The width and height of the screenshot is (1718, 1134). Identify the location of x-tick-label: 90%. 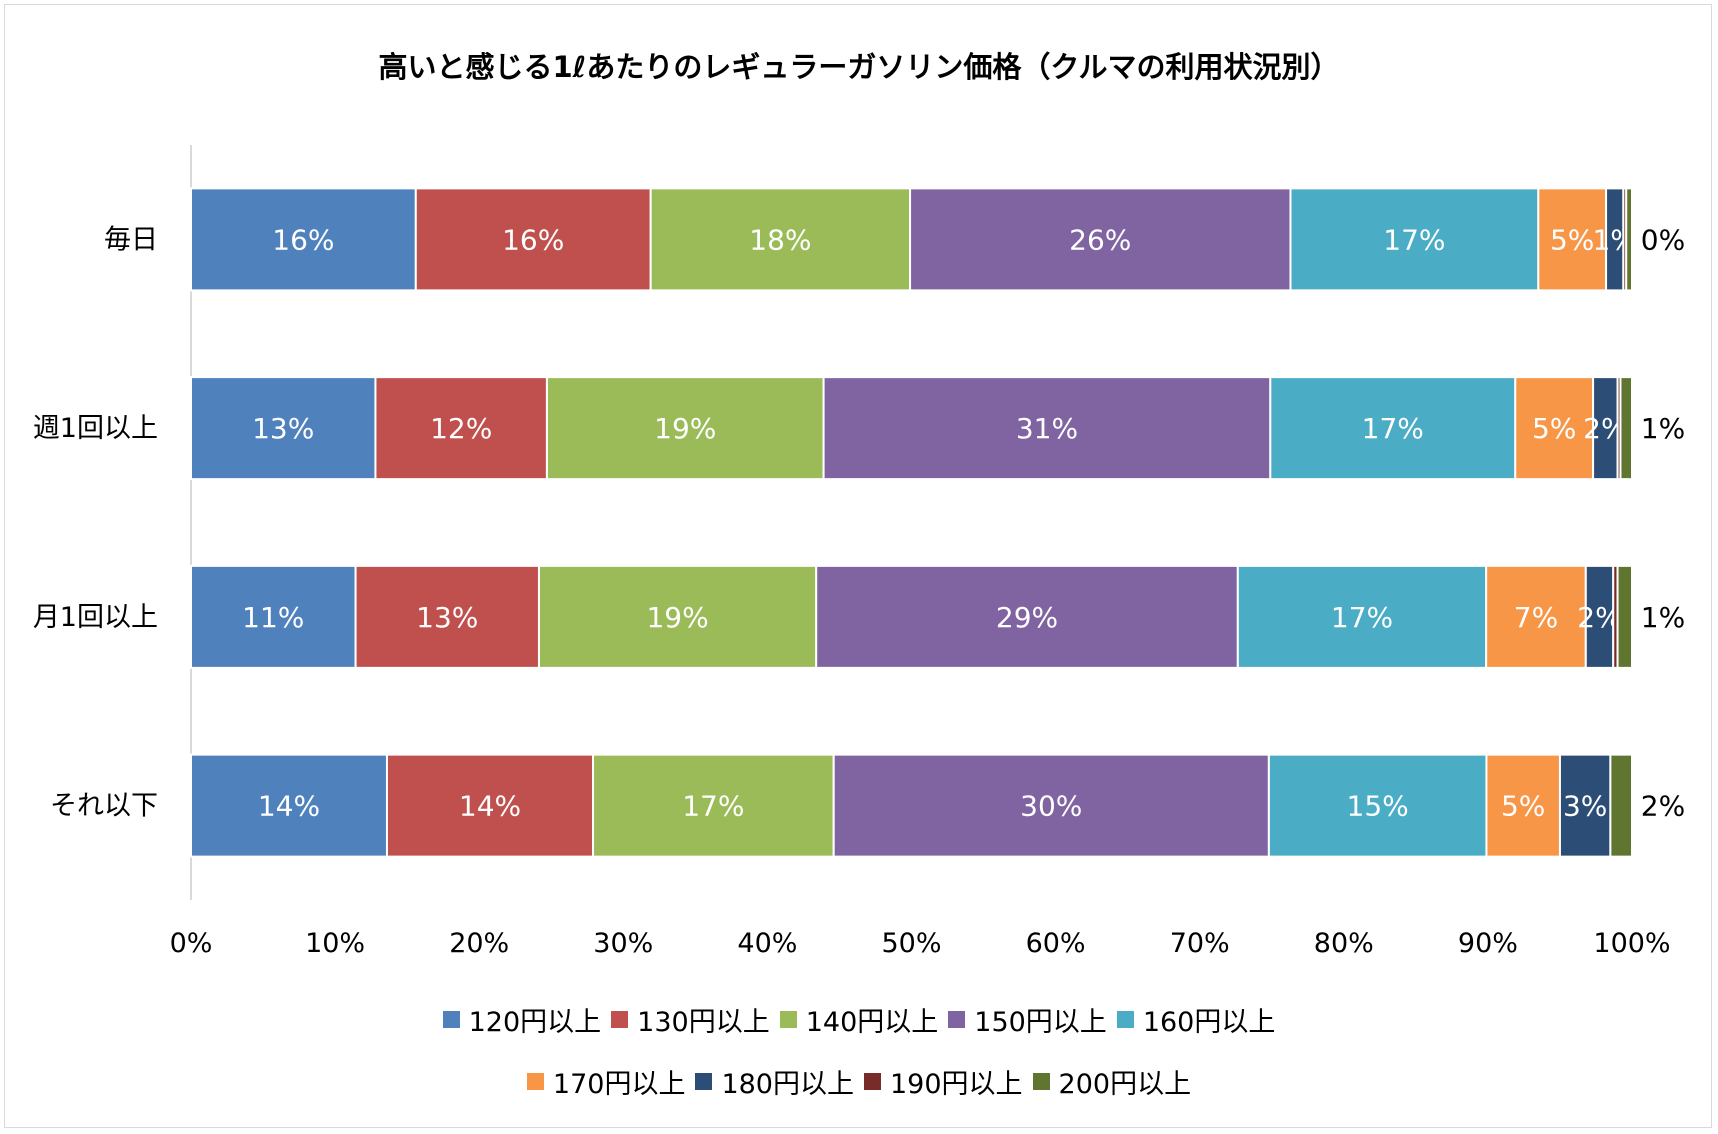
(1488, 943).